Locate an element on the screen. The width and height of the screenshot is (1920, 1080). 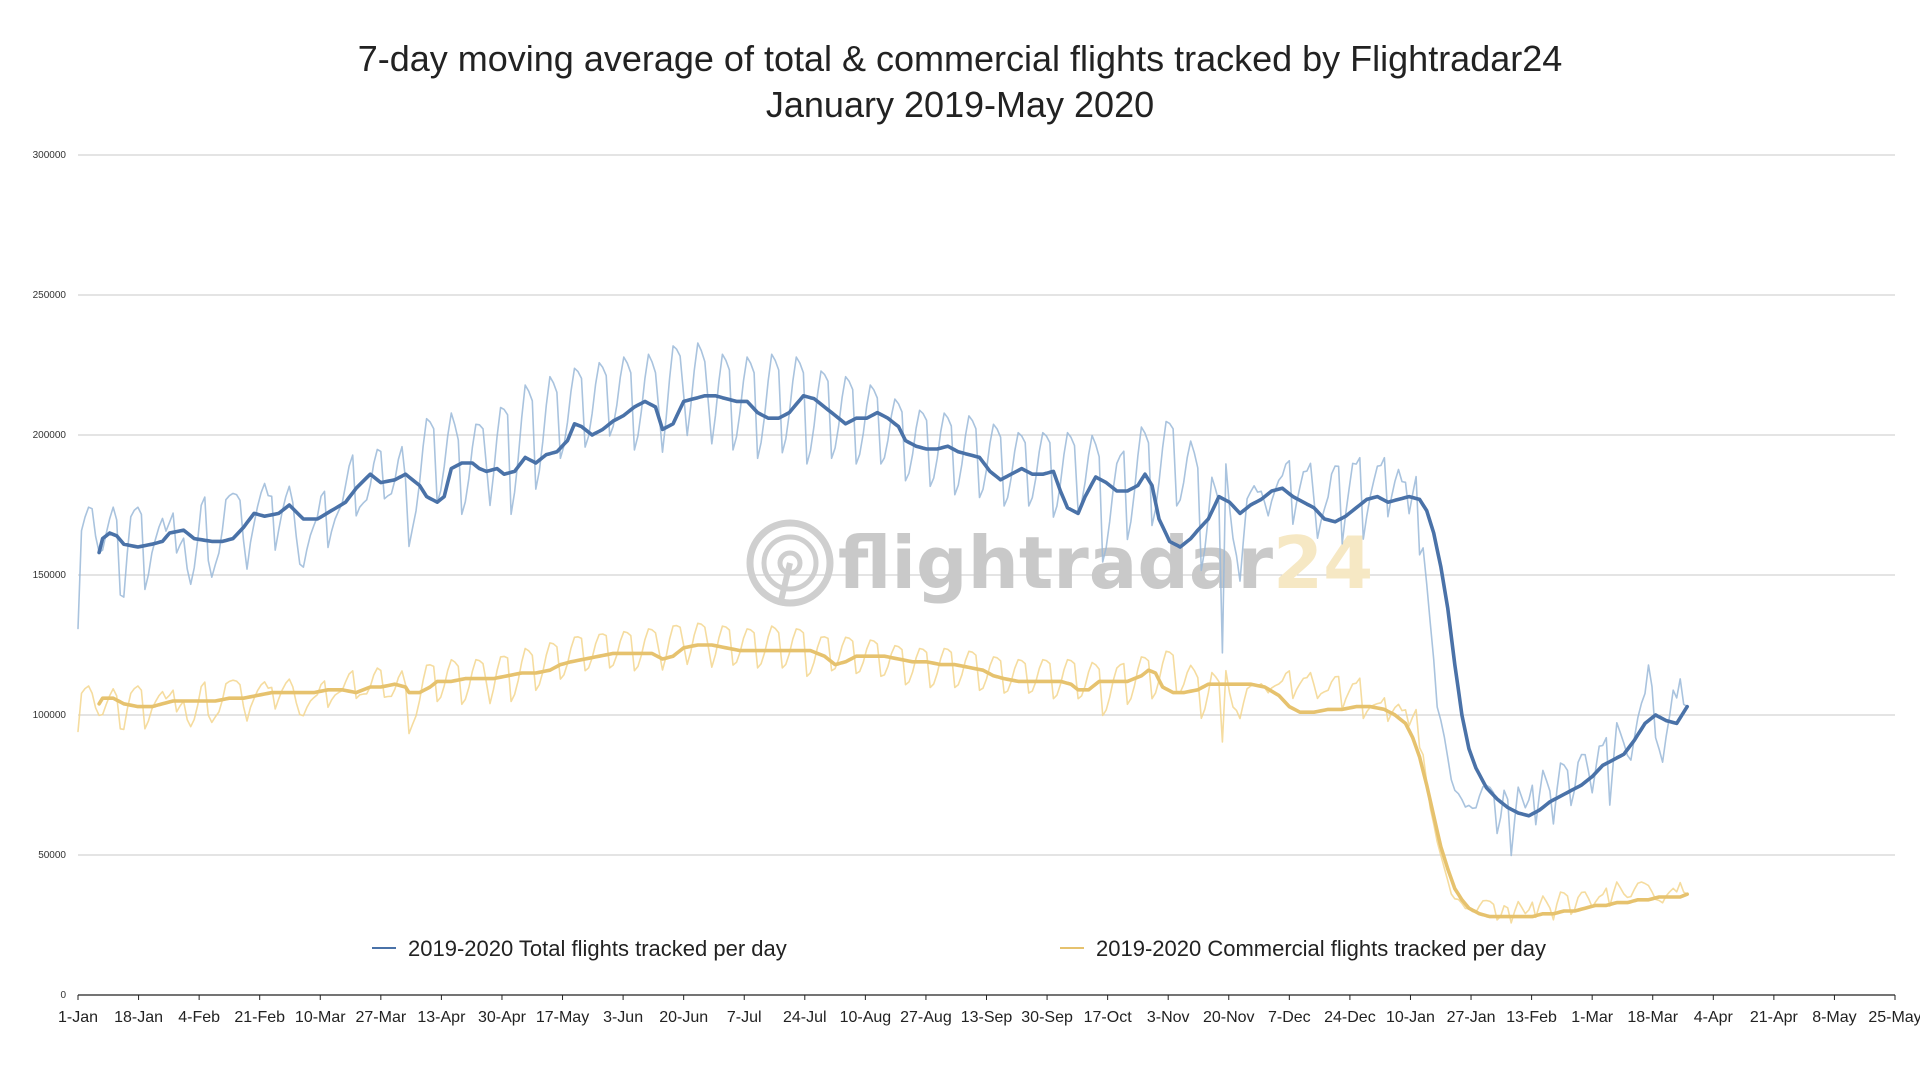
x-tick-label: 25-May is located at coordinates (1894, 1017).